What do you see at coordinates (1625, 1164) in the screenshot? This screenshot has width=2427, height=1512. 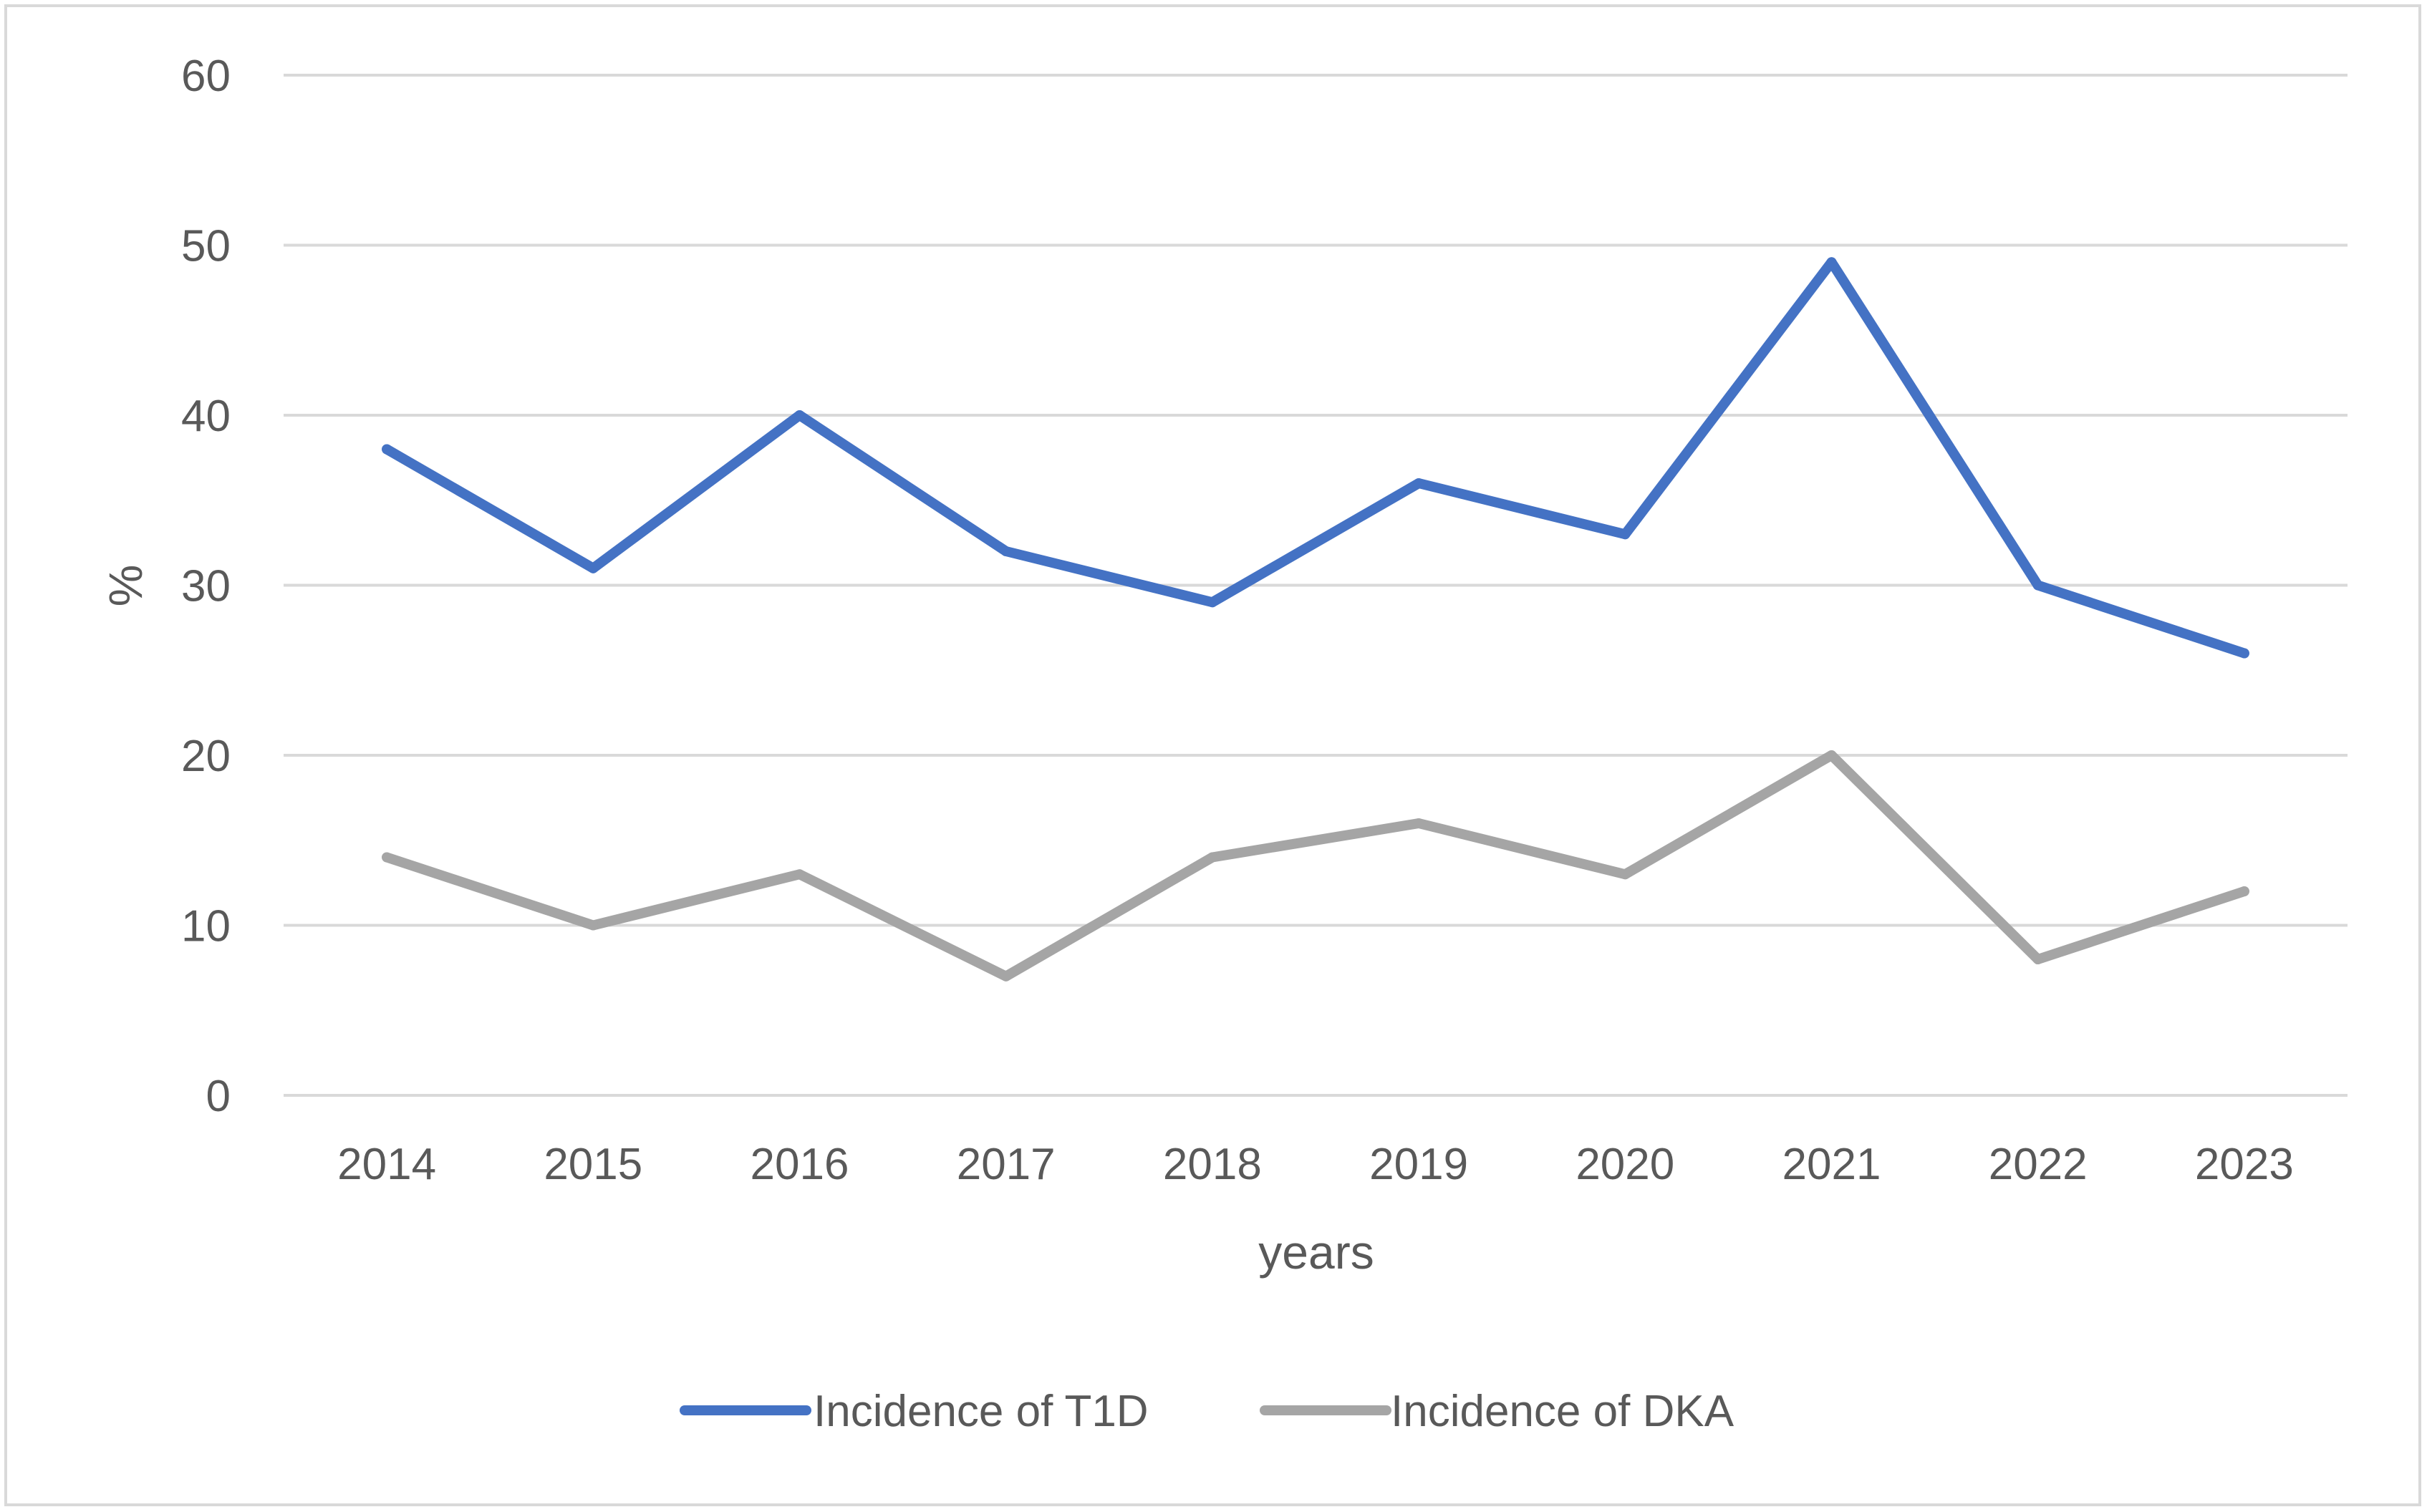 I see `x-tick-label: 2020` at bounding box center [1625, 1164].